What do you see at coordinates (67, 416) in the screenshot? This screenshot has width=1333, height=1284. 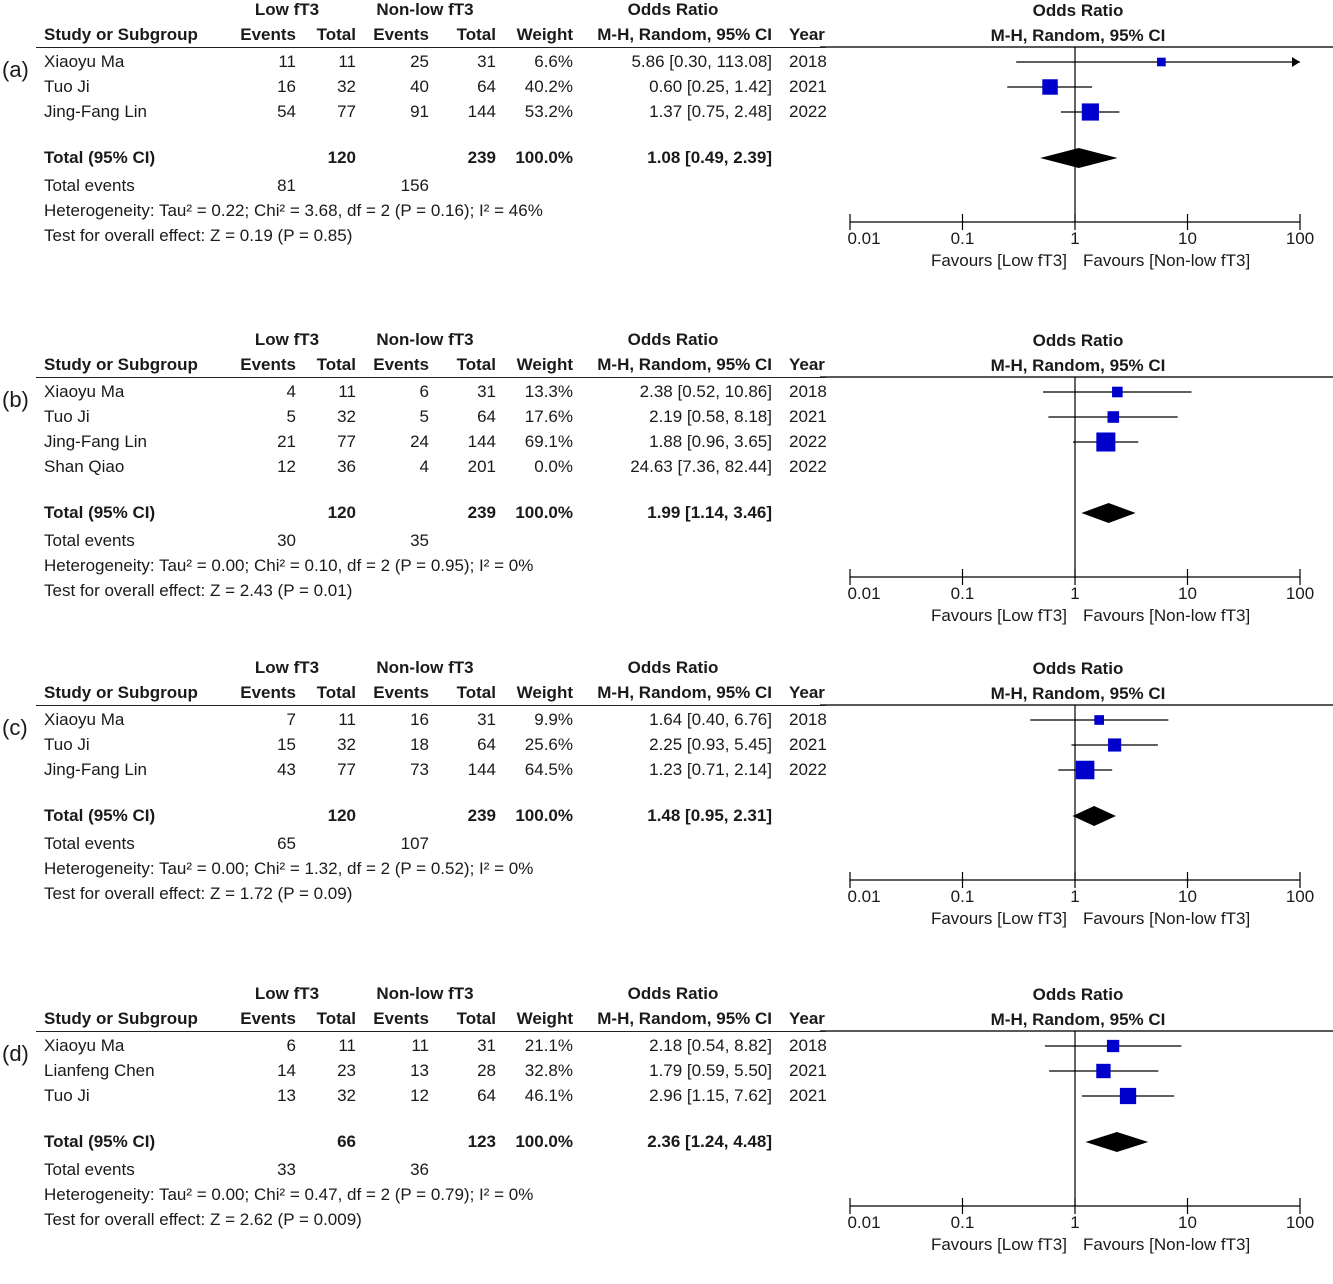 I see `study-name: Tuo Ji` at bounding box center [67, 416].